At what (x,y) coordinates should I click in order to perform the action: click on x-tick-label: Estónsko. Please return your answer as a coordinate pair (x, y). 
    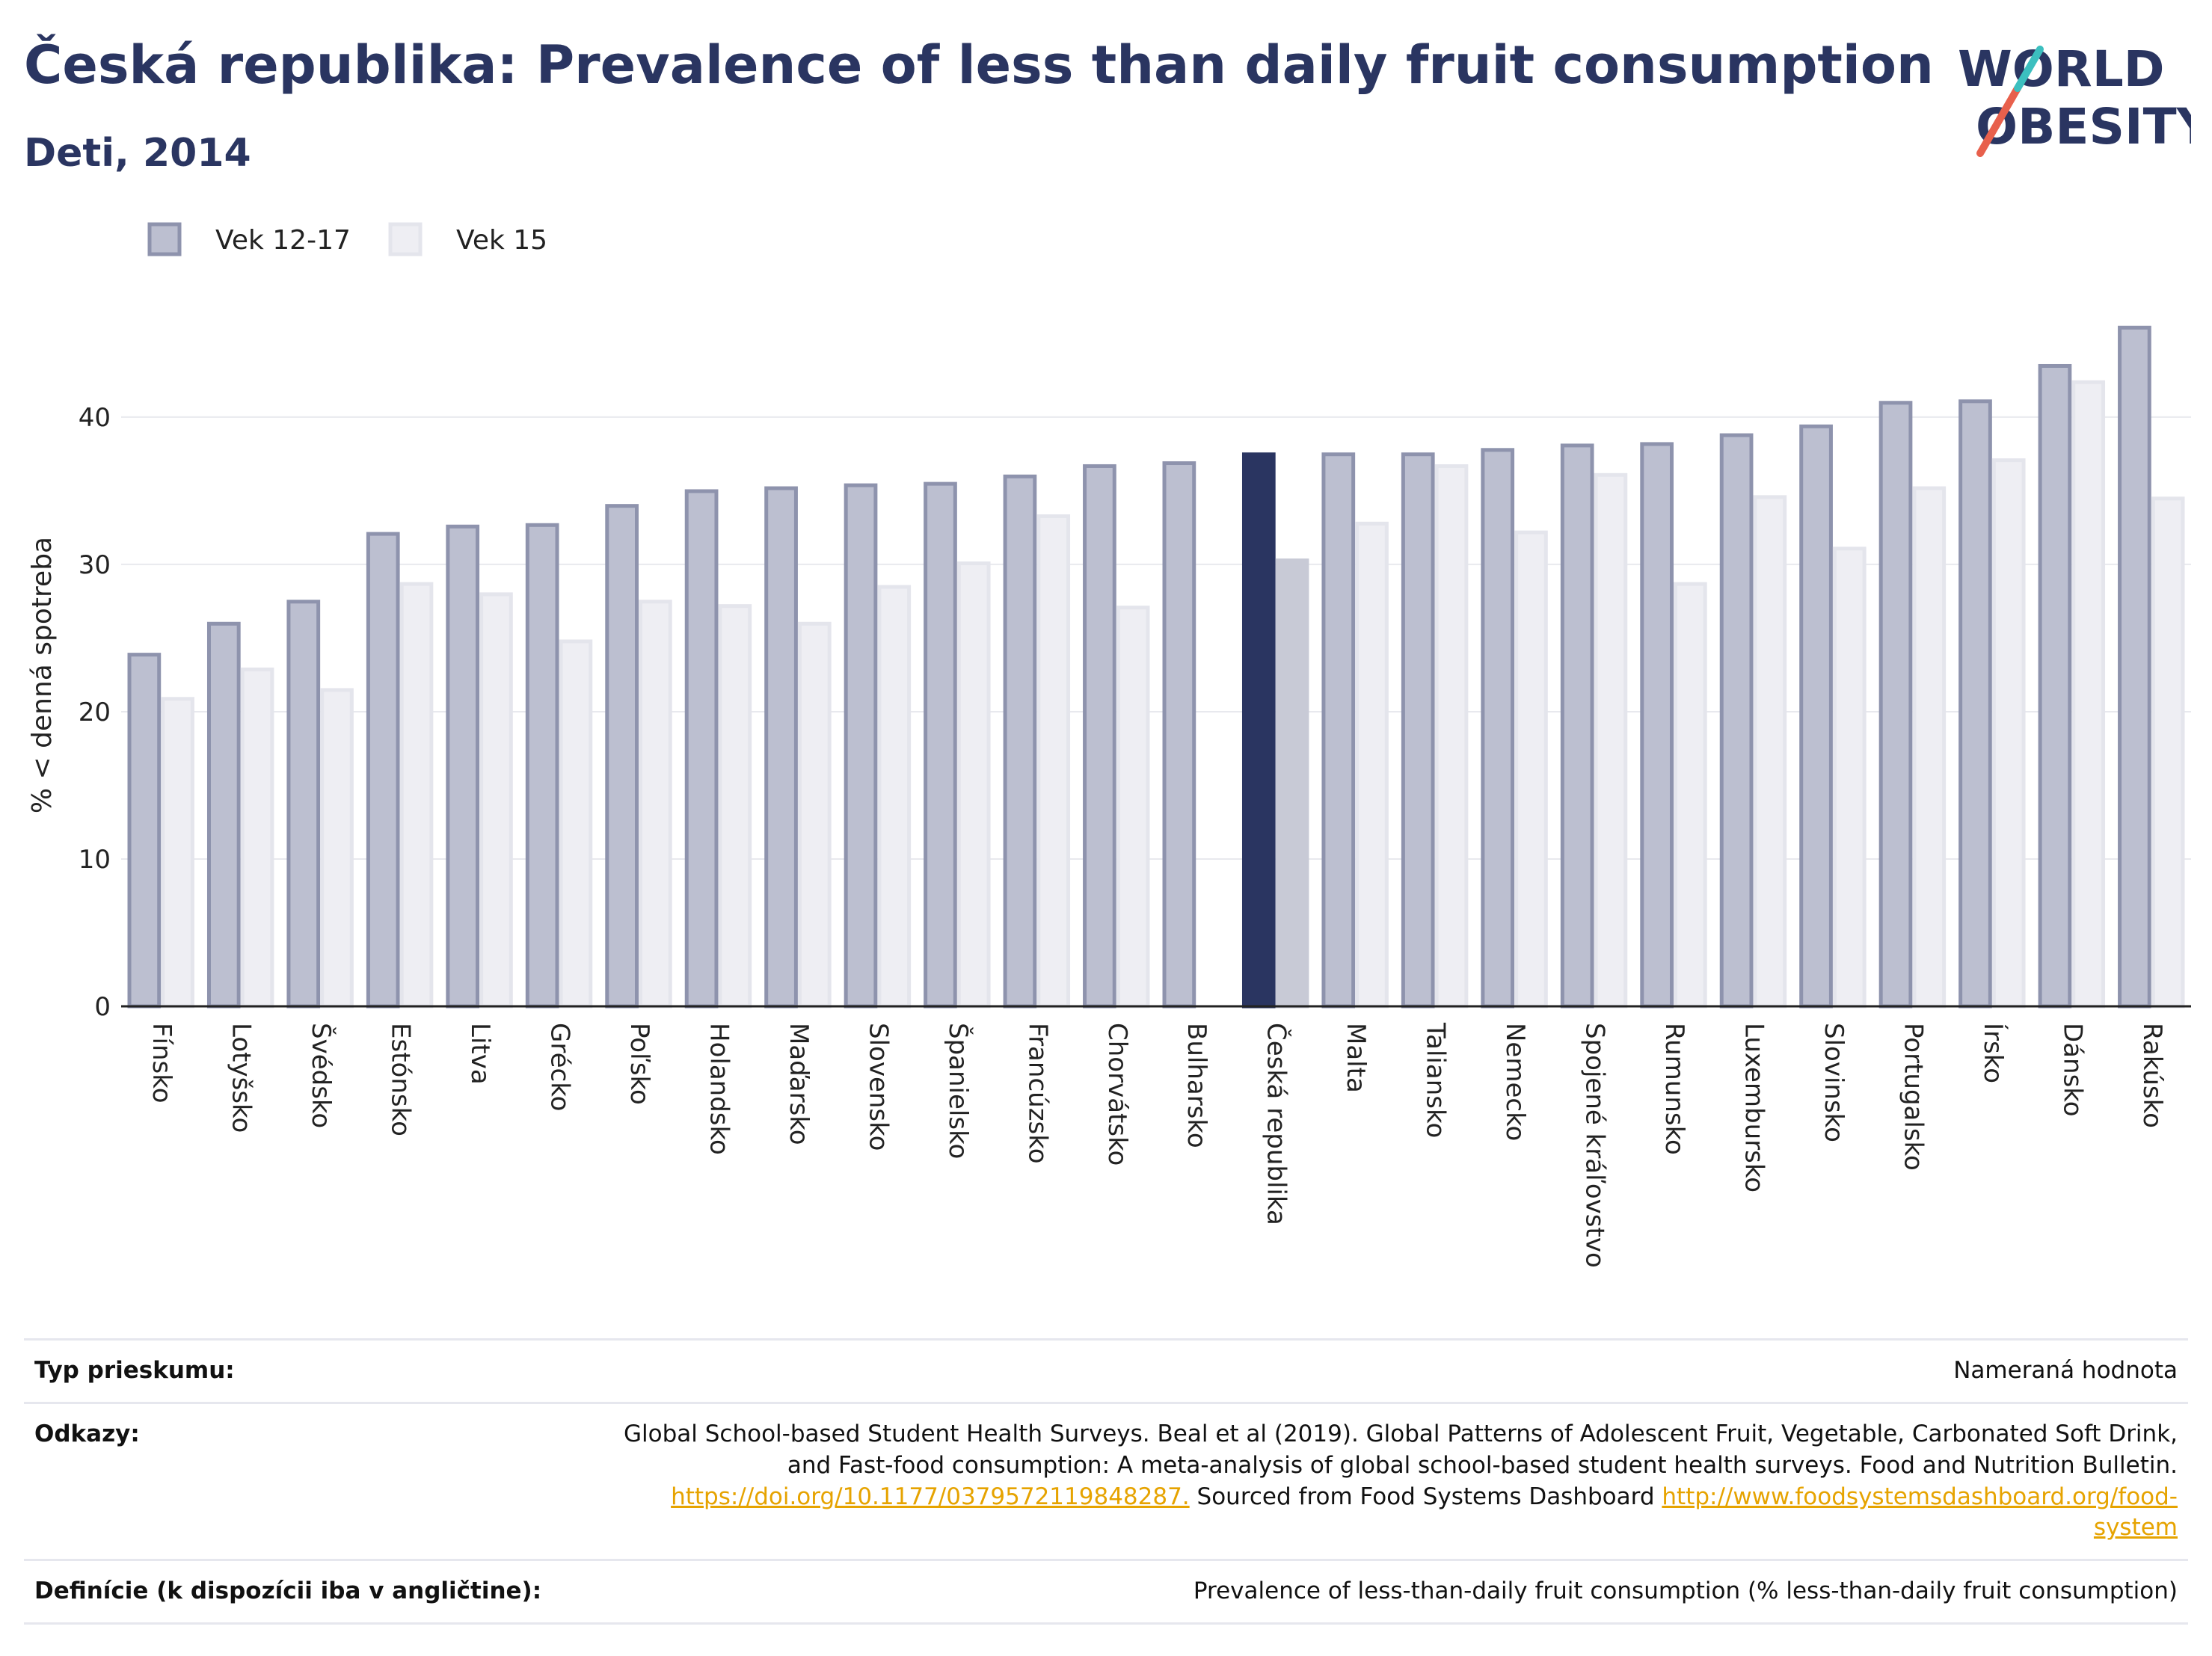
    Looking at the image, I should click on (401, 1079).